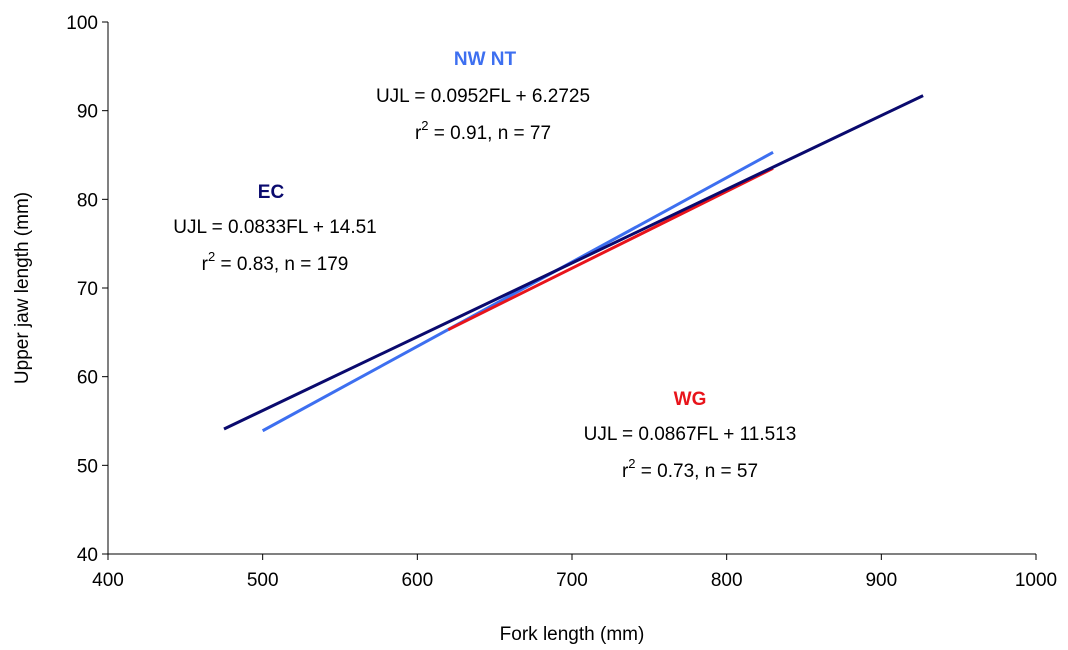 This screenshot has height=650, width=1068. What do you see at coordinates (87, 466) in the screenshot?
I see `y-tick-label: 50` at bounding box center [87, 466].